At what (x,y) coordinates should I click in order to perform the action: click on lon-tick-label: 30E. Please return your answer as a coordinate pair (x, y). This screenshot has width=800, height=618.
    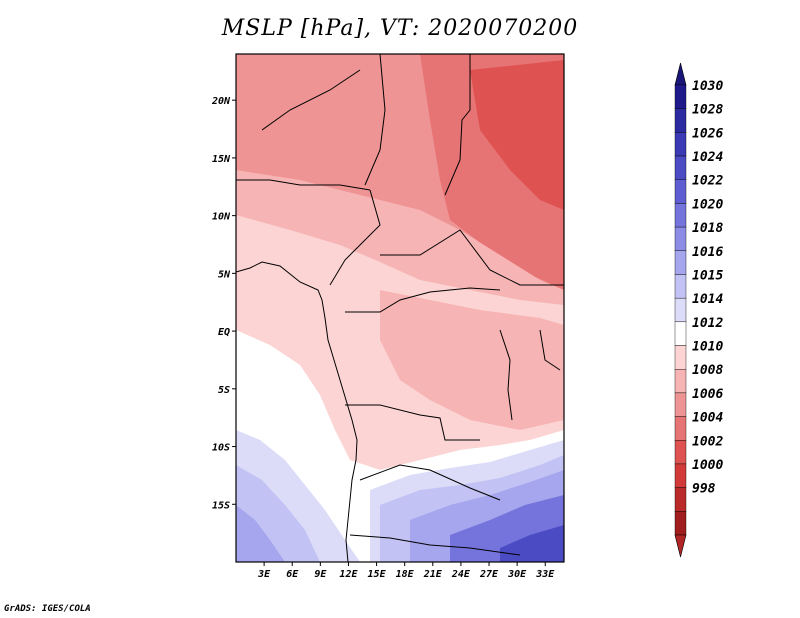
    Looking at the image, I should click on (517, 574).